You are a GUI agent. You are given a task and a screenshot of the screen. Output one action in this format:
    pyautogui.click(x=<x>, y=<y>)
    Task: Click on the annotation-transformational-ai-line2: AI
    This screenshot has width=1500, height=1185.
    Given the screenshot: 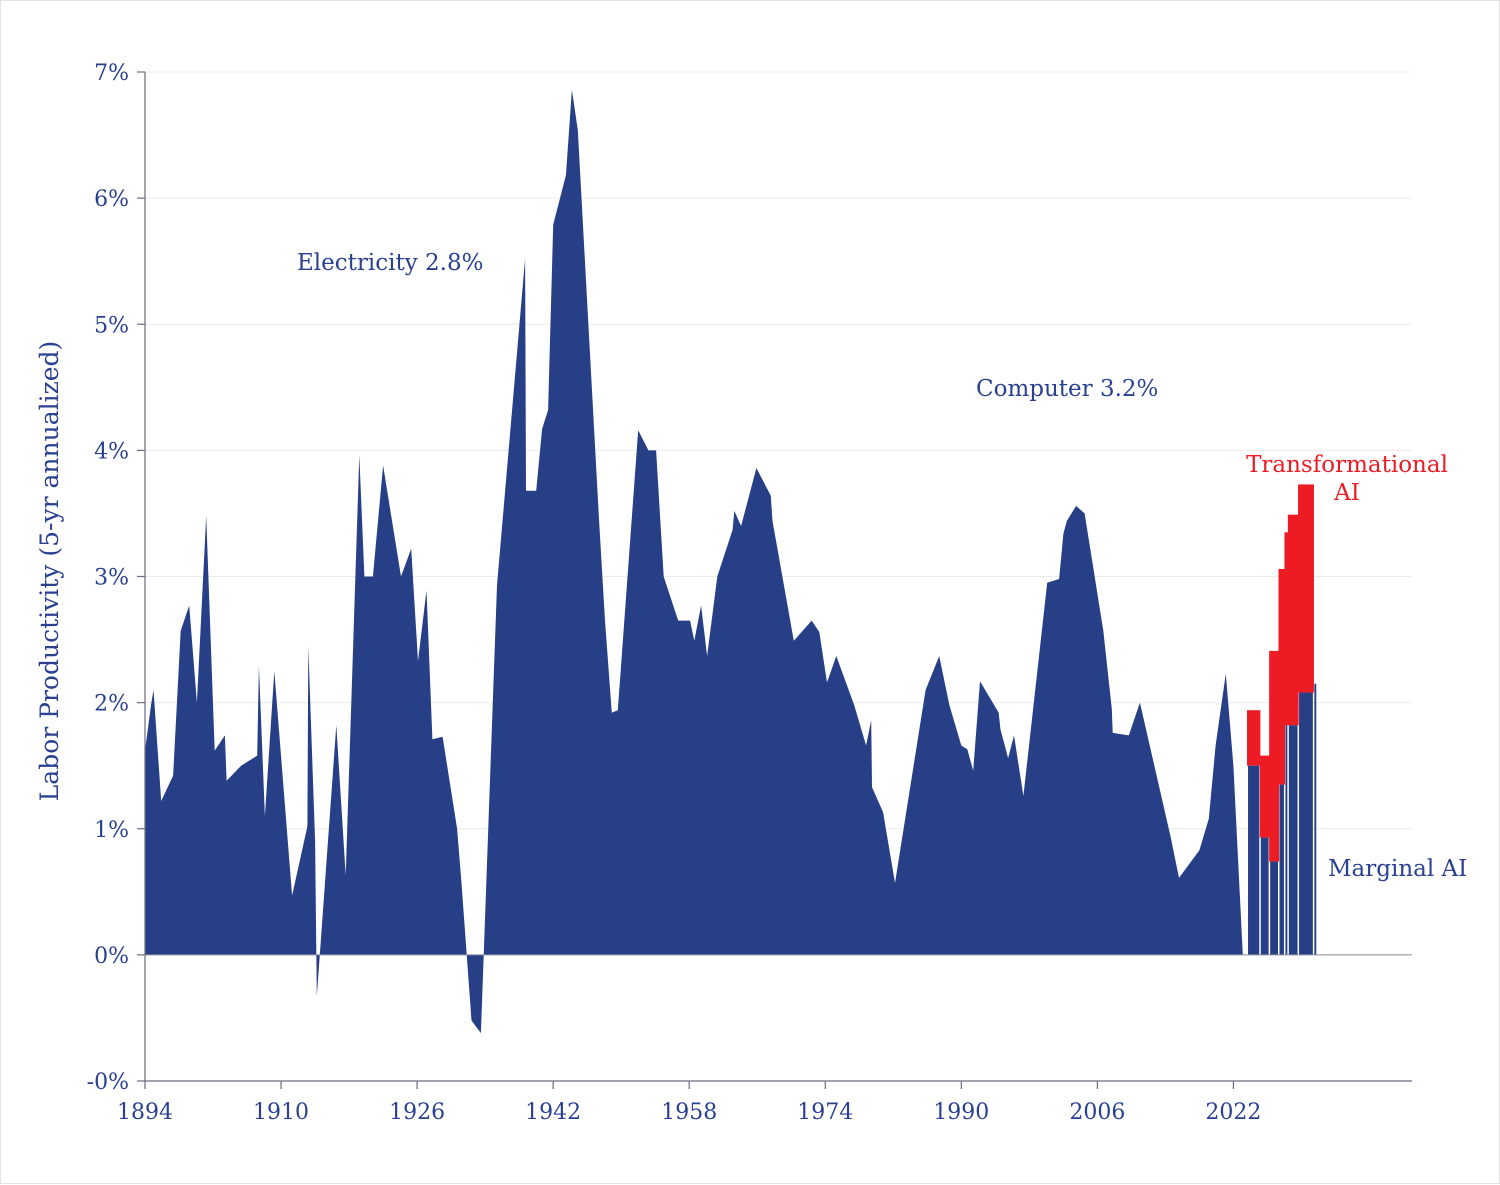 What is the action you would take?
    pyautogui.click(x=1346, y=493)
    